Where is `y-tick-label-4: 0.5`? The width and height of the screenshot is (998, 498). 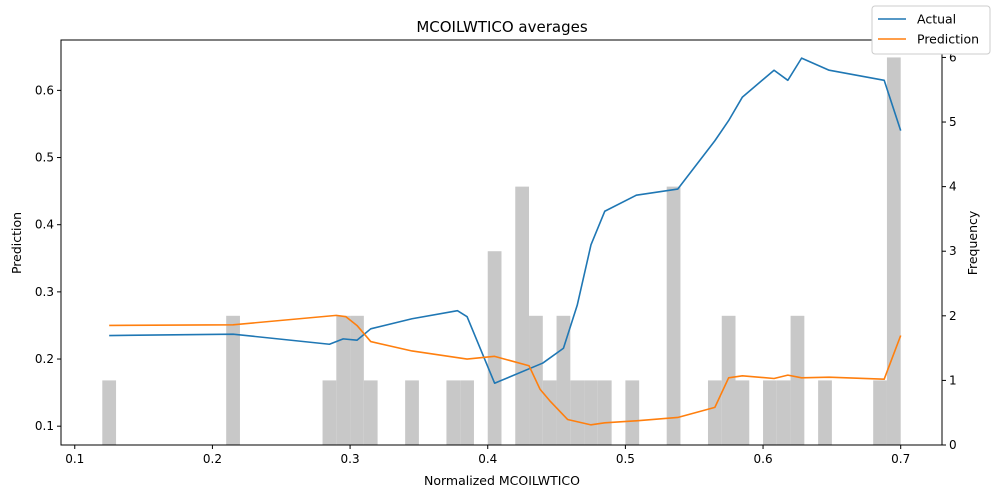
y-tick-label-4: 0.5 is located at coordinates (44, 158).